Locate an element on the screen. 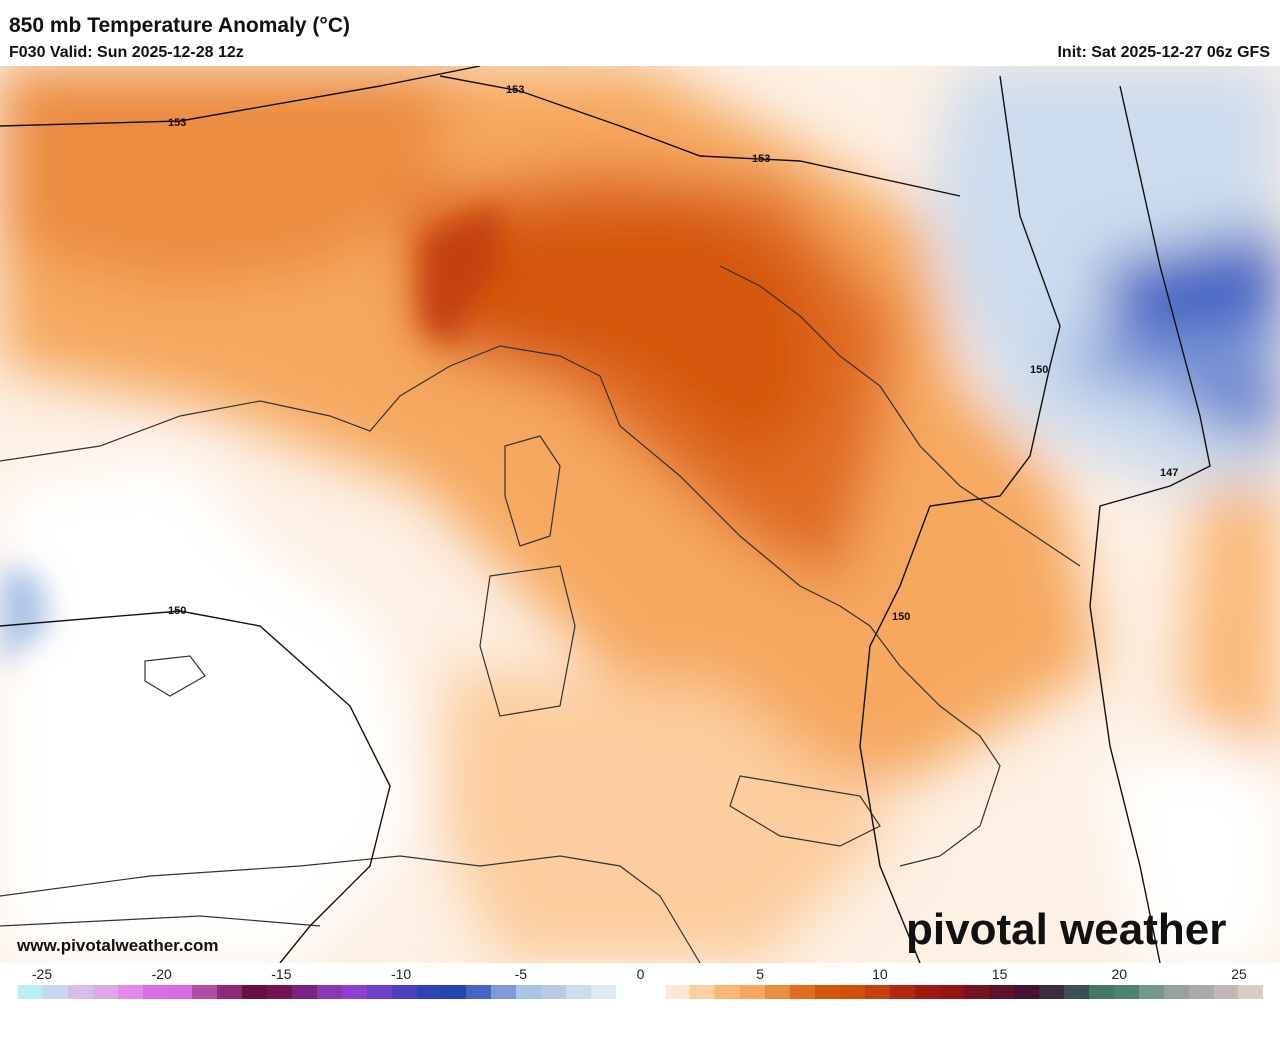 The image size is (1280, 1038). map-title: 850 mb Temperature Anomaly (°C) is located at coordinates (179, 25).